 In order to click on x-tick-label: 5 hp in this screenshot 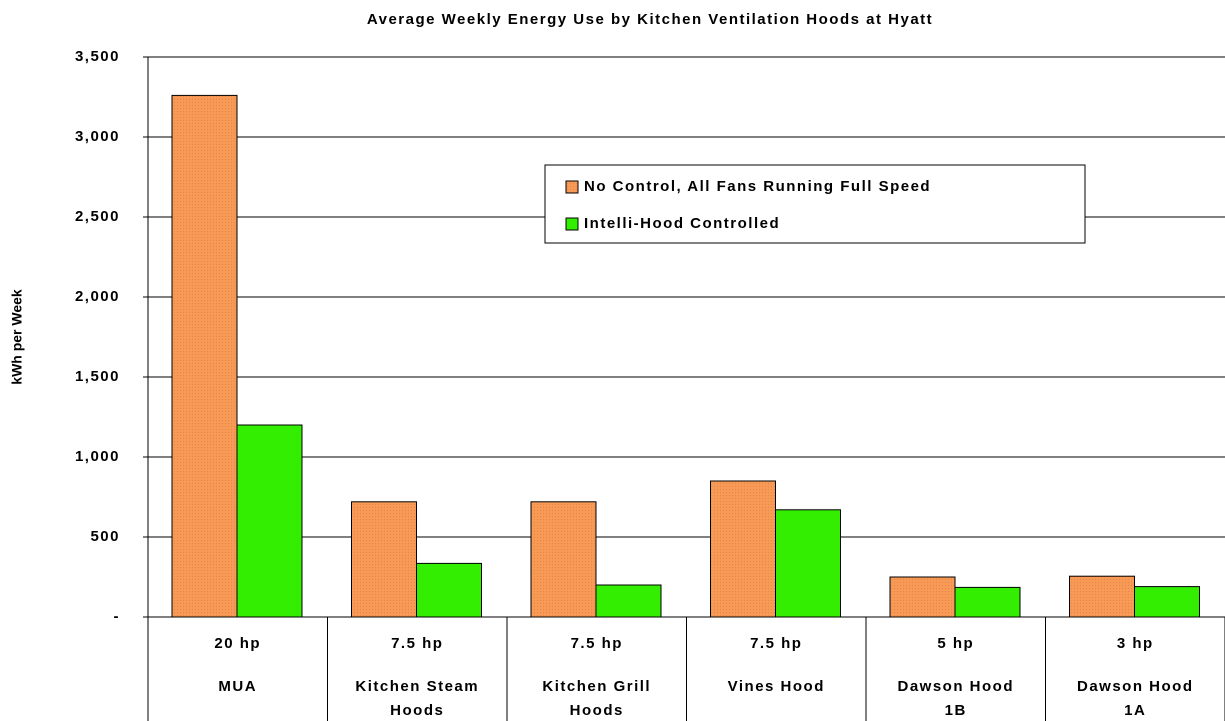, I will do `click(955, 643)`.